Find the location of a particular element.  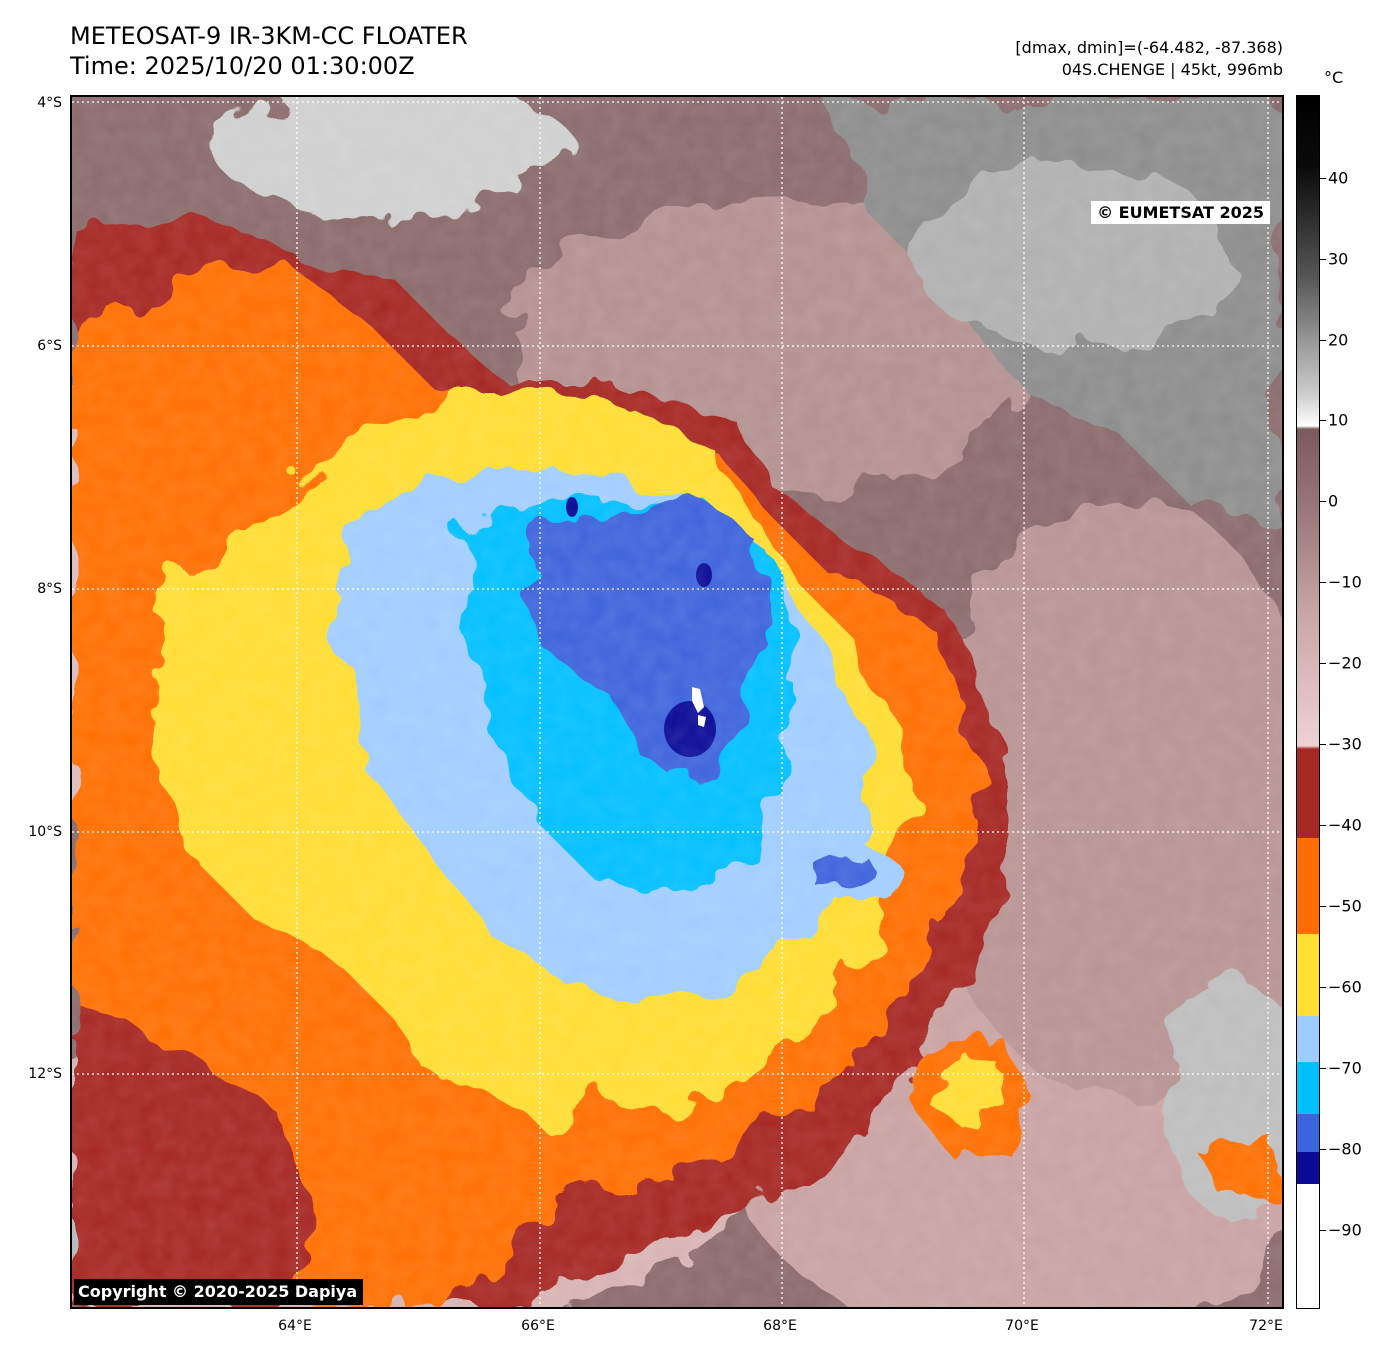

colorbar-label-40: 40 is located at coordinates (1338, 178).